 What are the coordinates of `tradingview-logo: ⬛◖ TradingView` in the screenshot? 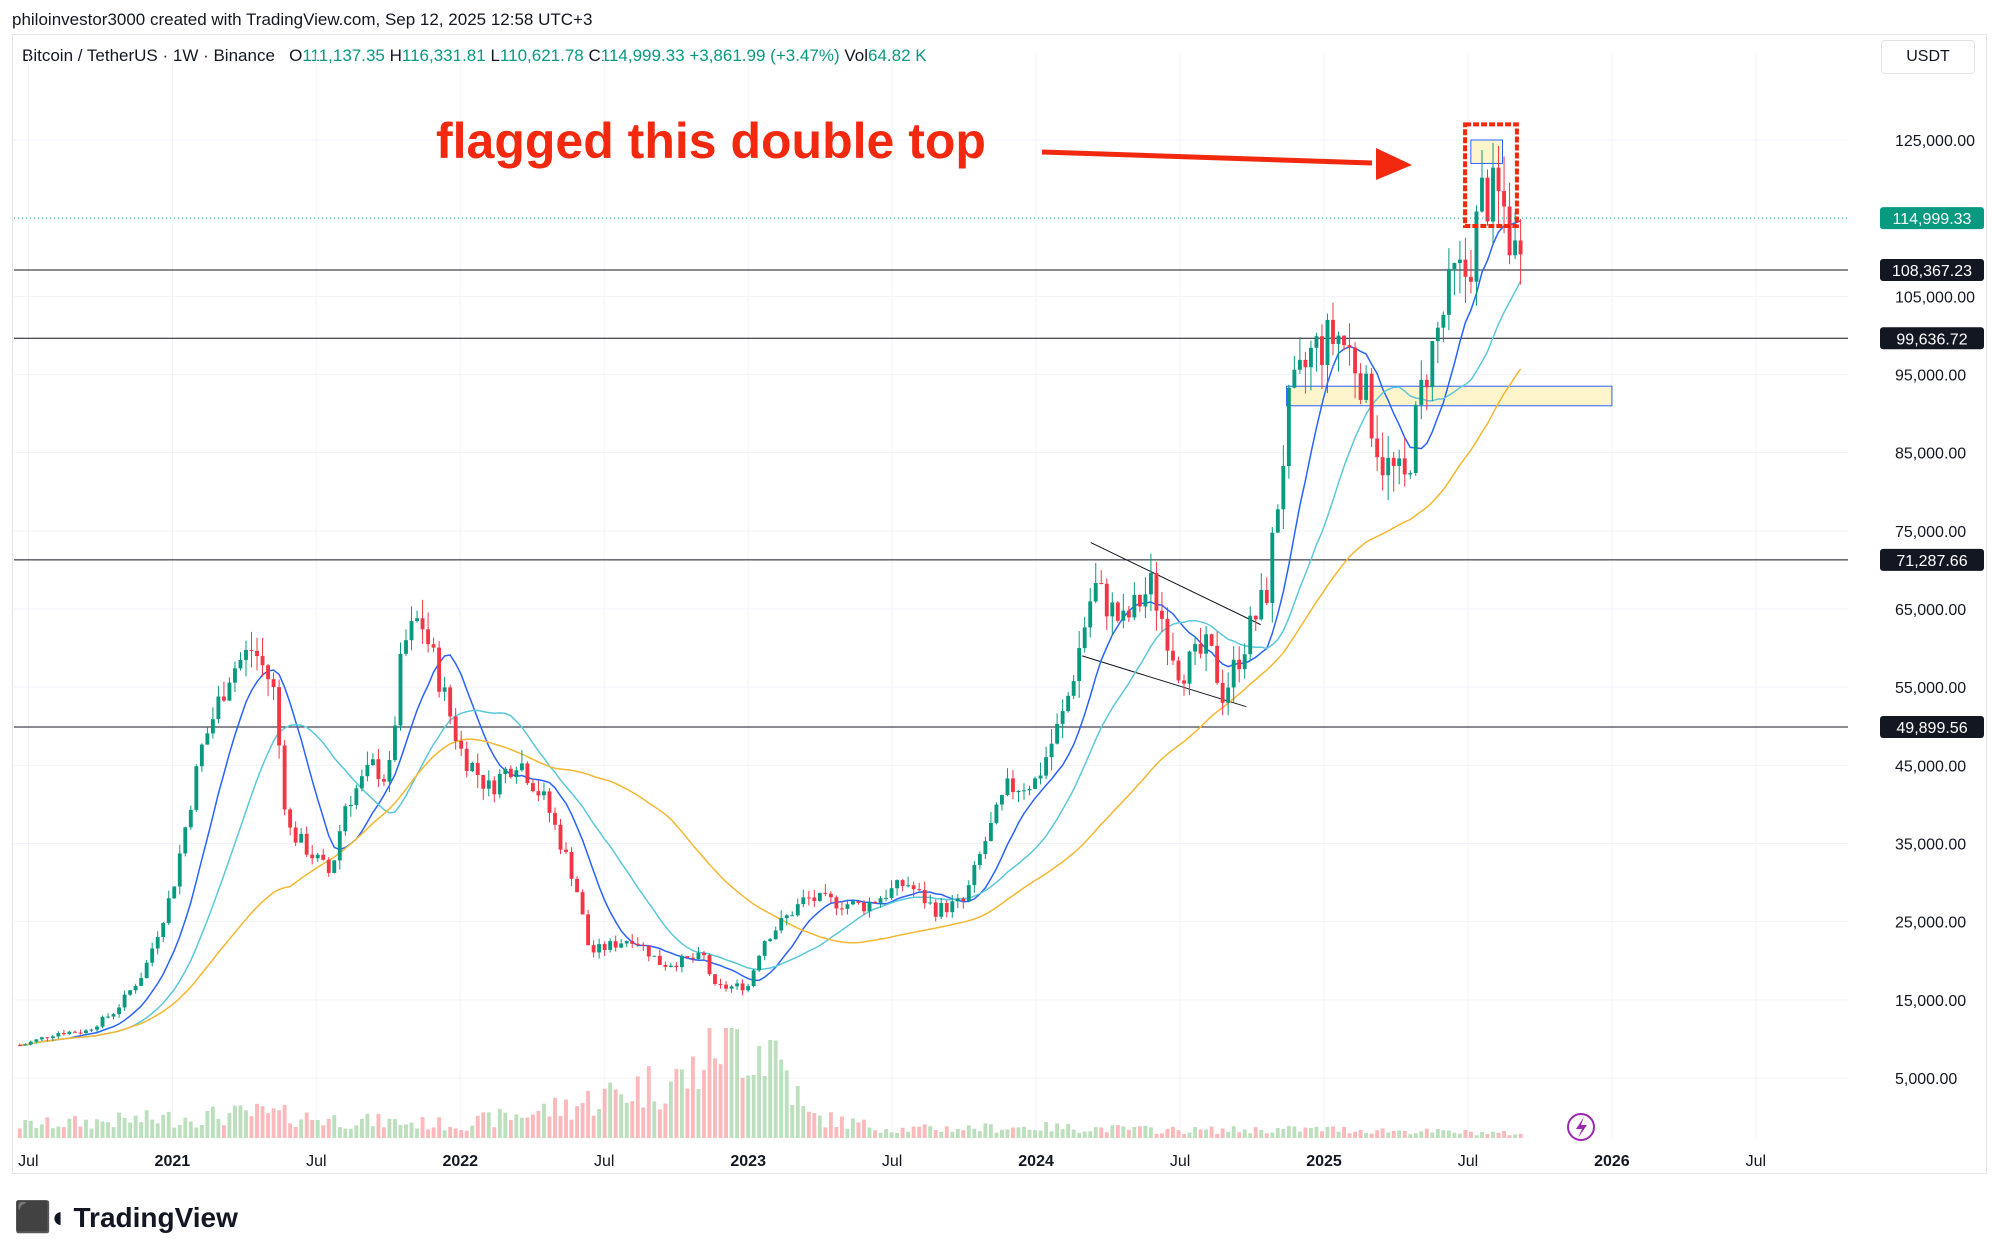 It's located at (126, 1217).